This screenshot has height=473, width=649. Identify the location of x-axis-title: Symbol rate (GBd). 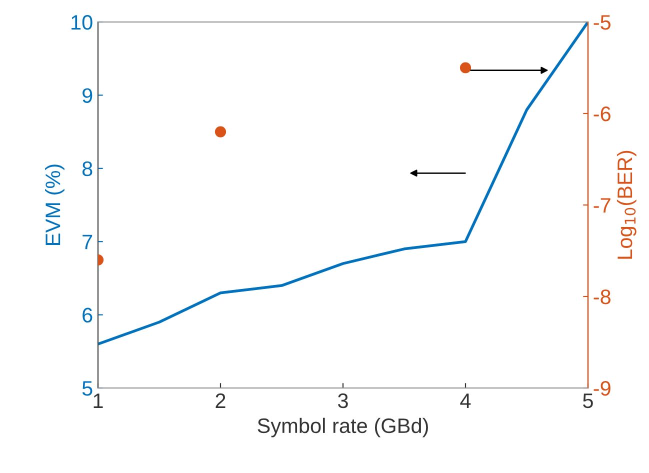
(343, 428).